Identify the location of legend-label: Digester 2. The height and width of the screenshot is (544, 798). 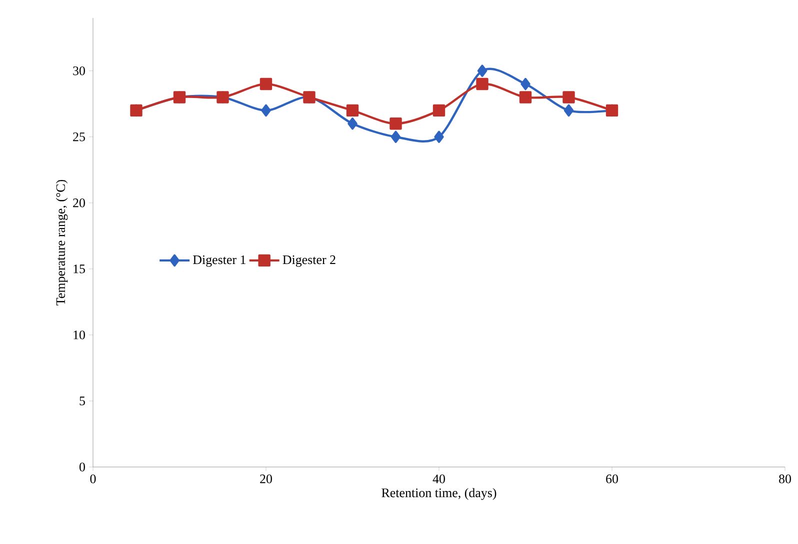
(309, 261).